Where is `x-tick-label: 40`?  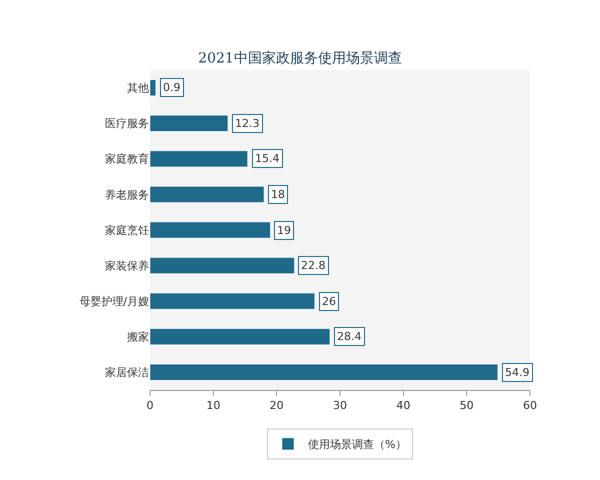 x-tick-label: 40 is located at coordinates (403, 405).